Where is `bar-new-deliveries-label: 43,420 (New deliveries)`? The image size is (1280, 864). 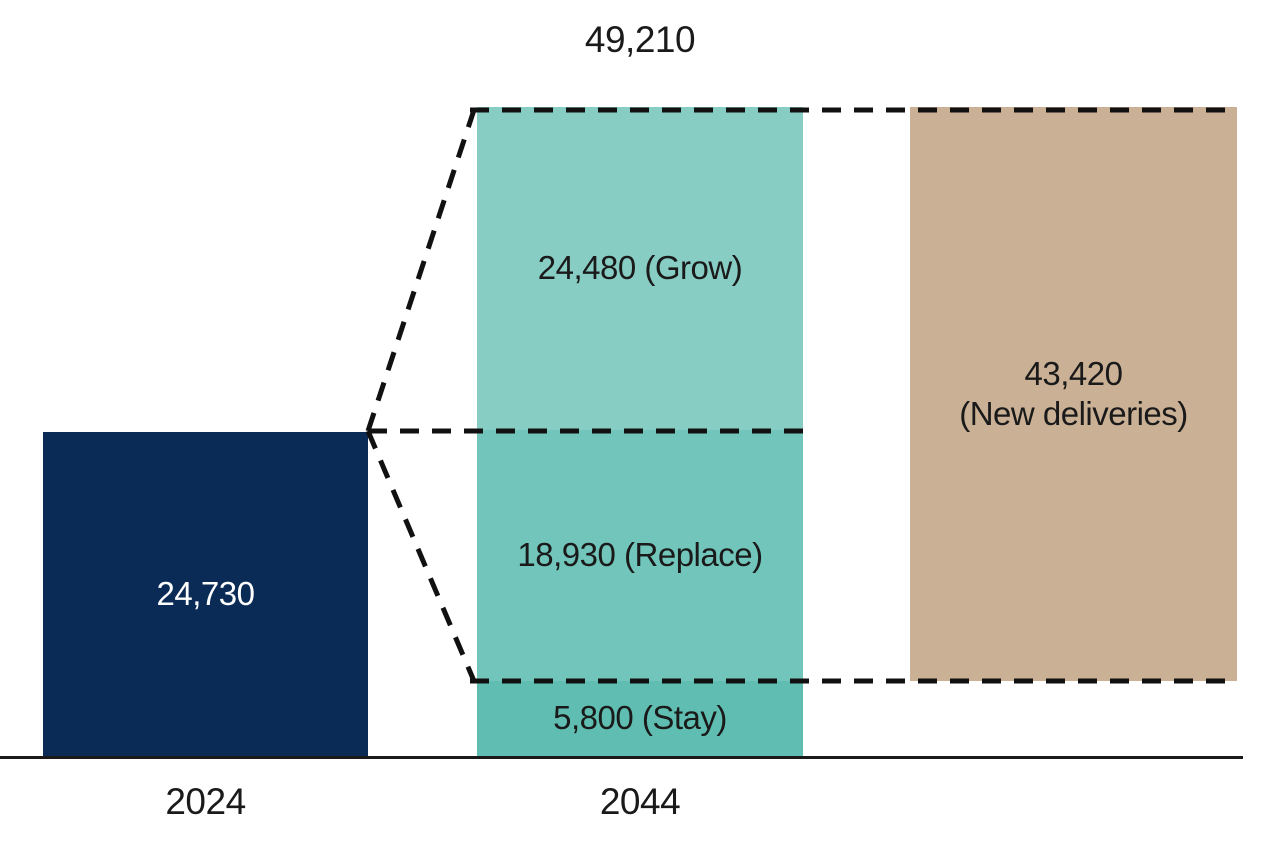 bar-new-deliveries-label: 43,420 (New deliveries) is located at coordinates (1073, 394).